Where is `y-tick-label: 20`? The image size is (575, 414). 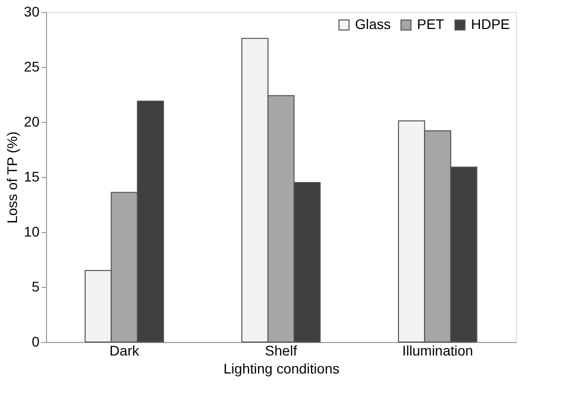 y-tick-label: 20 is located at coordinates (32, 122).